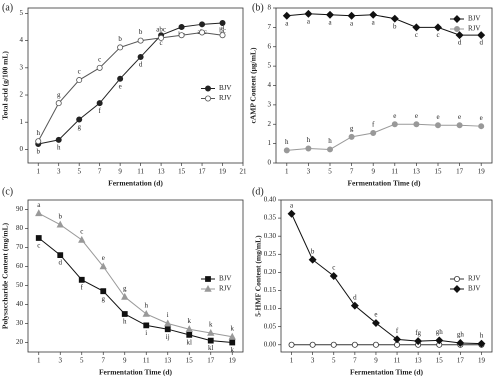 Image resolution: width=500 pixels, height=382 pixels. I want to click on significance-label: i, so click(146, 333).